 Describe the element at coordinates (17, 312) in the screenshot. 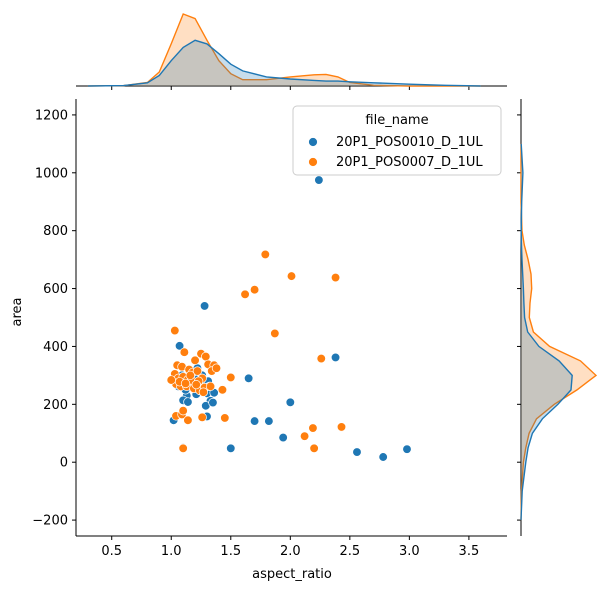

I see `y-axis-label: area` at that location.